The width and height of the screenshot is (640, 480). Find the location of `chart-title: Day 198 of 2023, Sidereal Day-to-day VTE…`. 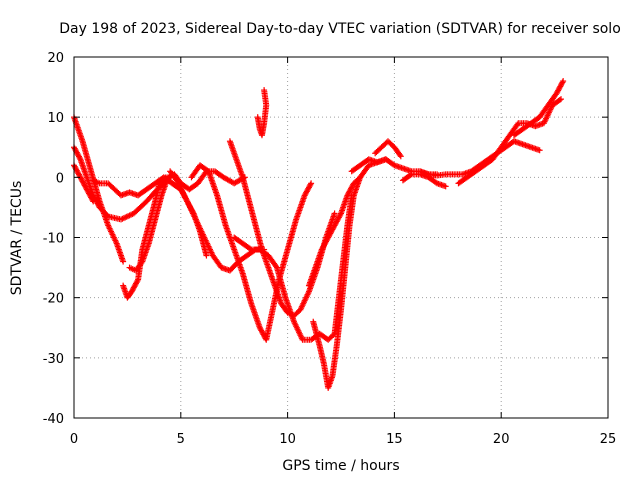

chart-title: Day 198 of 2023, Sidereal Day-to-day VTE… is located at coordinates (340, 29).